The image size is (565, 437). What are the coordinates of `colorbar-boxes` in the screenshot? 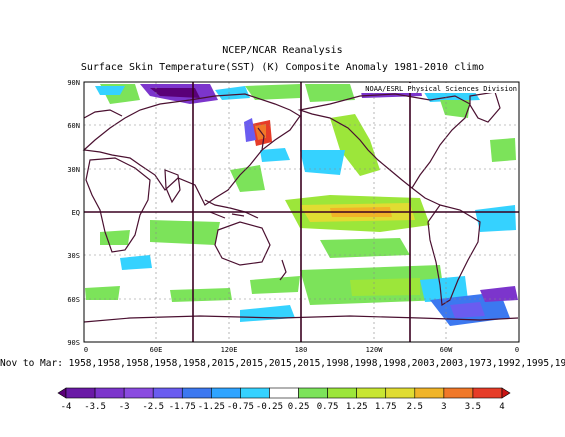 It's located at (284, 393).